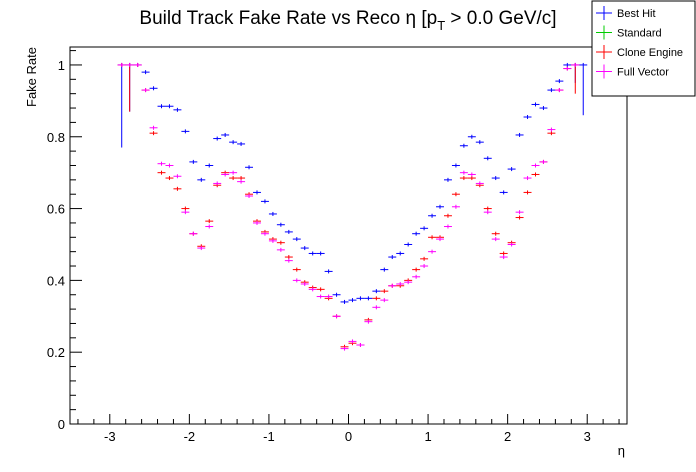  Describe the element at coordinates (61, 424) in the screenshot. I see `y-tick-label: 0` at that location.